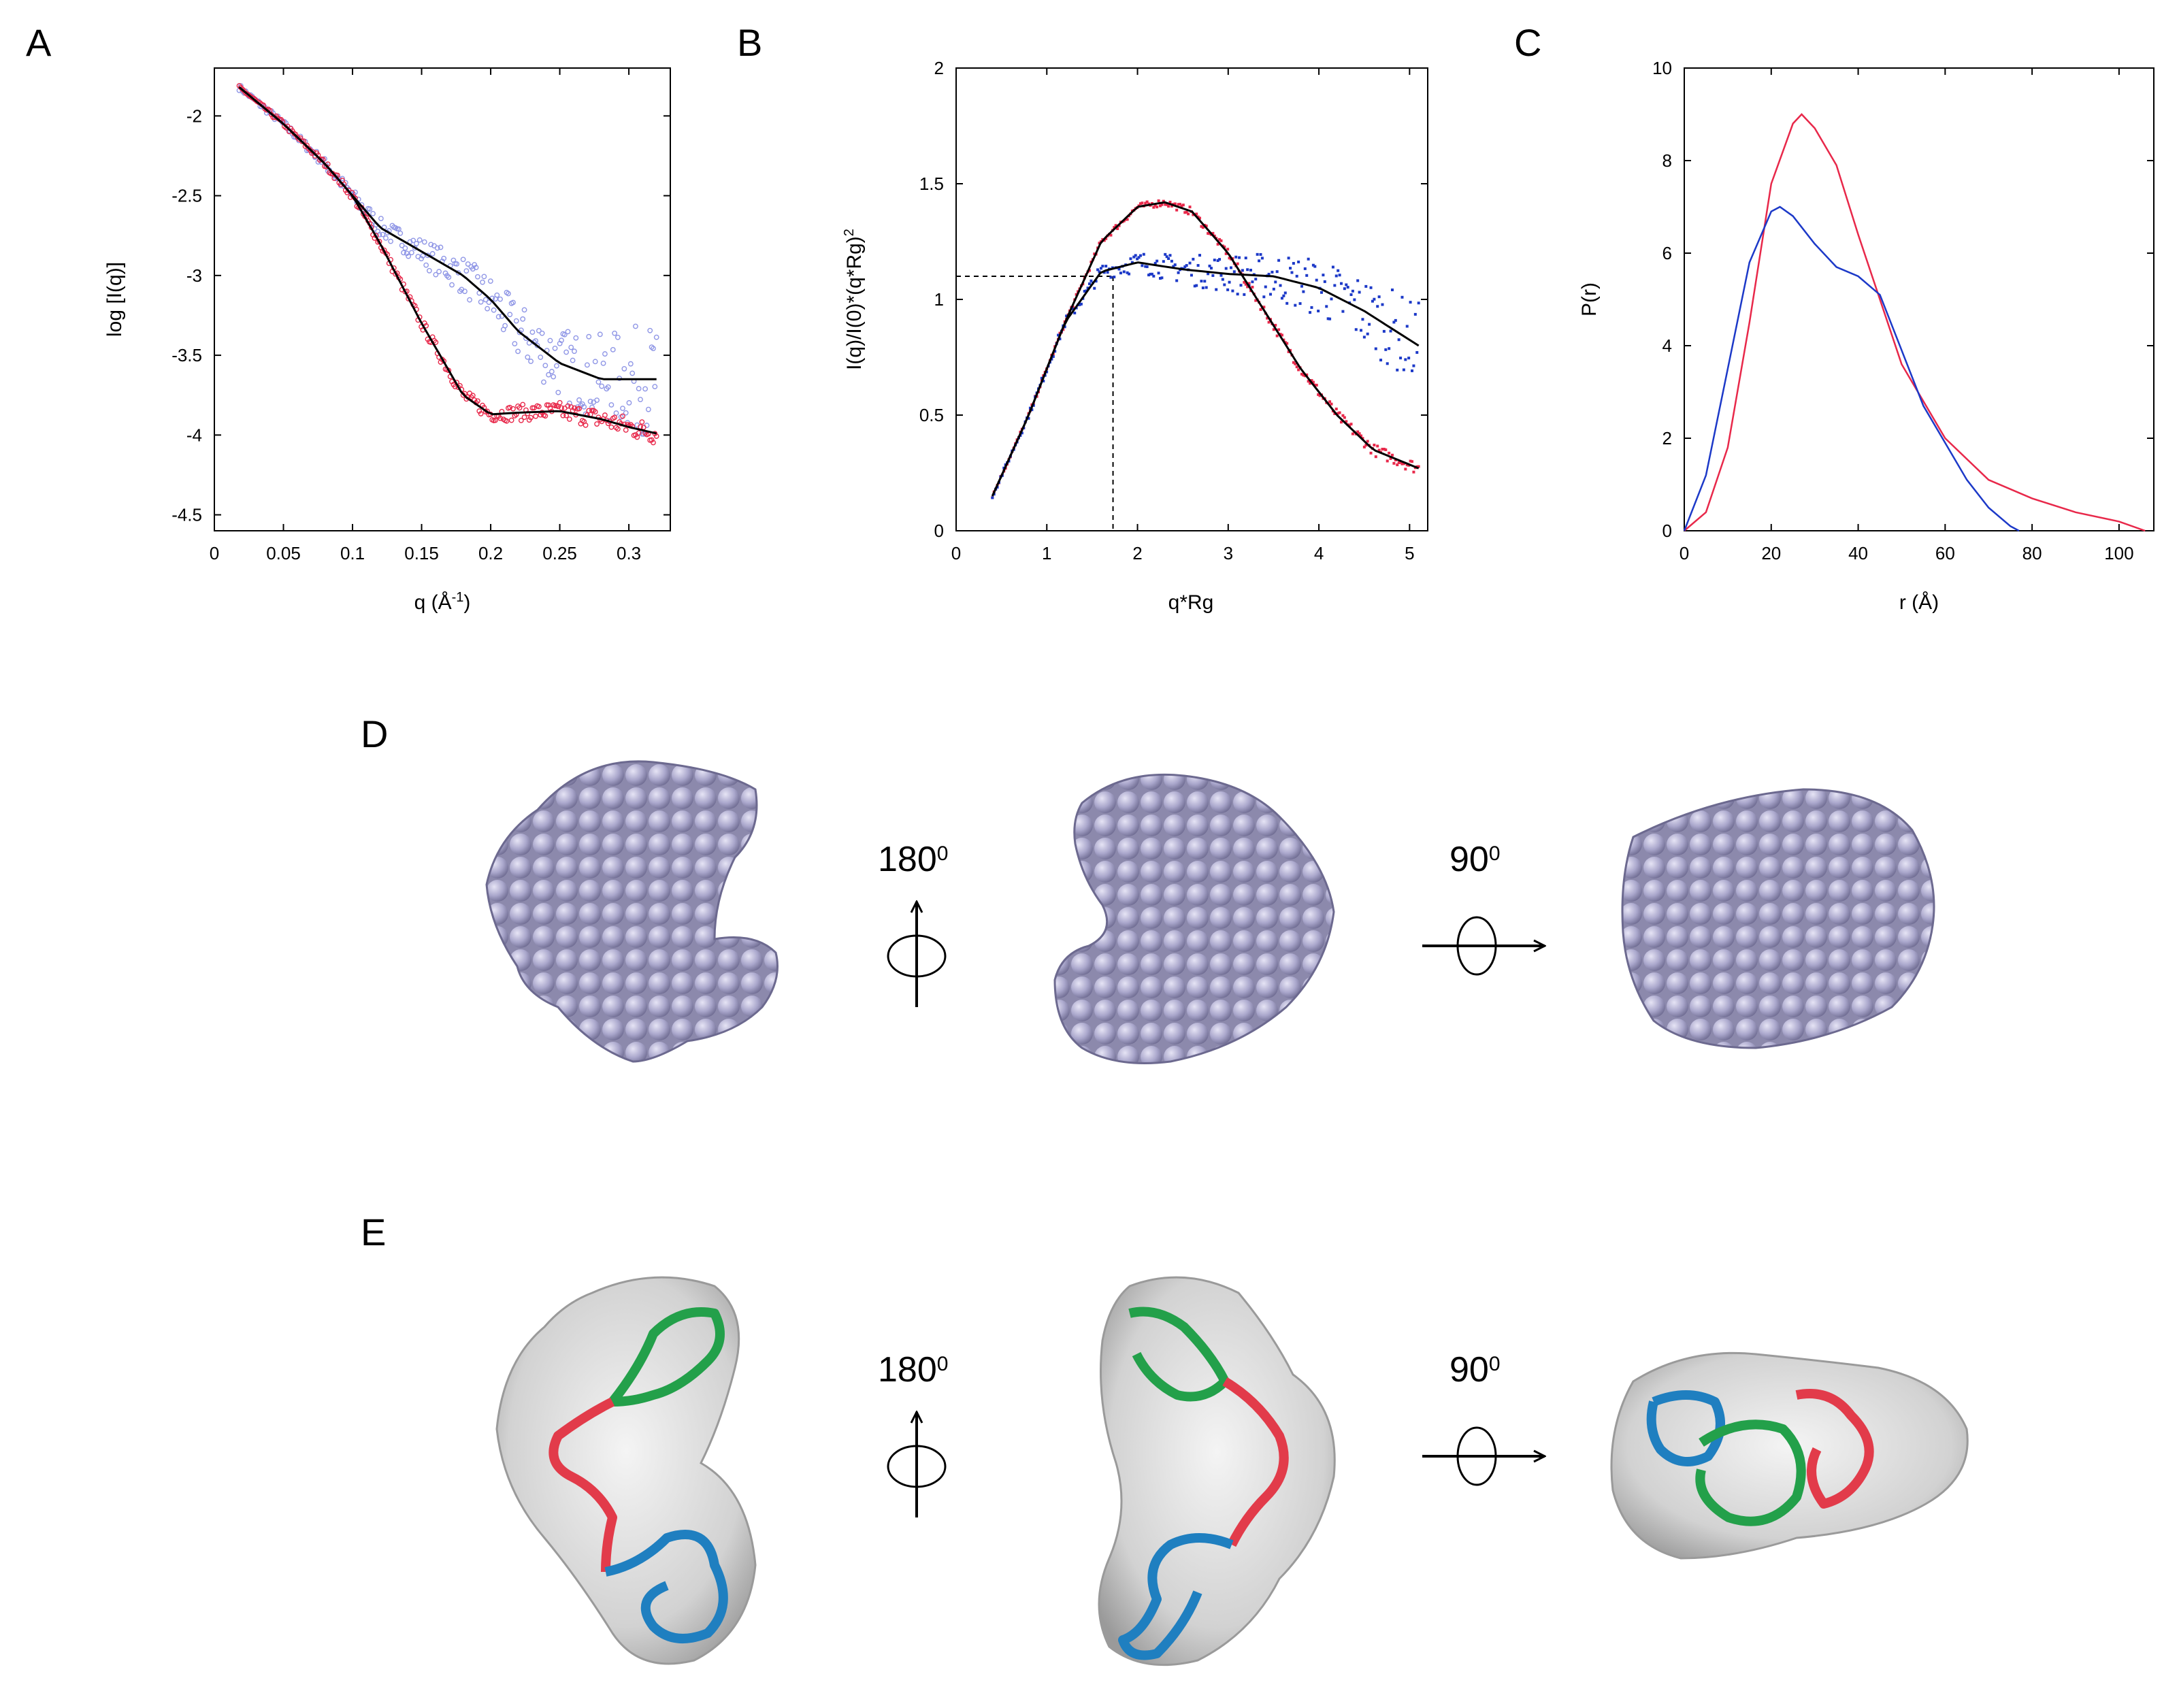  What do you see at coordinates (491, 553) in the screenshot?
I see `x-tick-label: 0.2` at bounding box center [491, 553].